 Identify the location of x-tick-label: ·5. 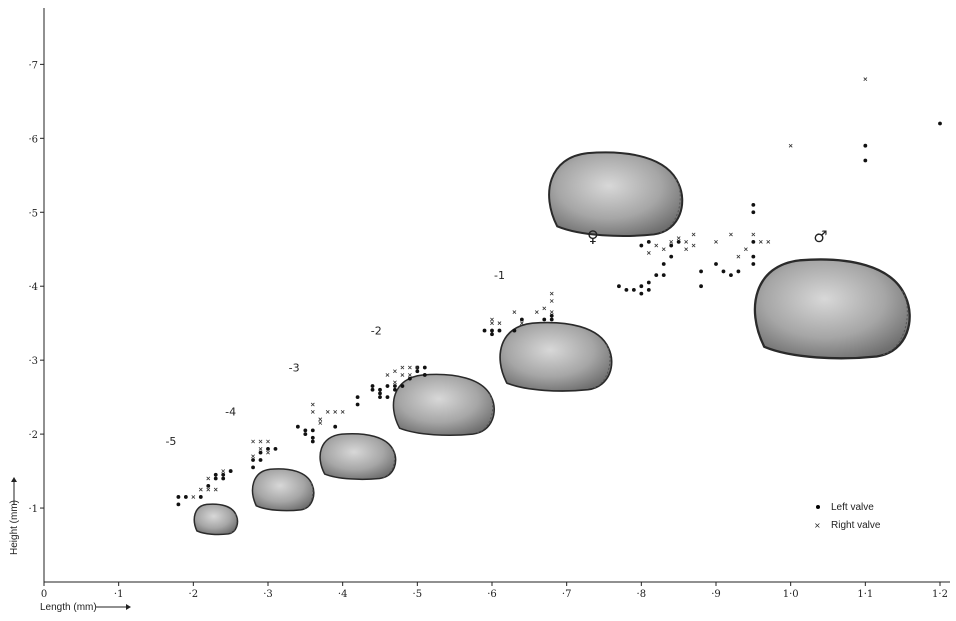
(418, 594).